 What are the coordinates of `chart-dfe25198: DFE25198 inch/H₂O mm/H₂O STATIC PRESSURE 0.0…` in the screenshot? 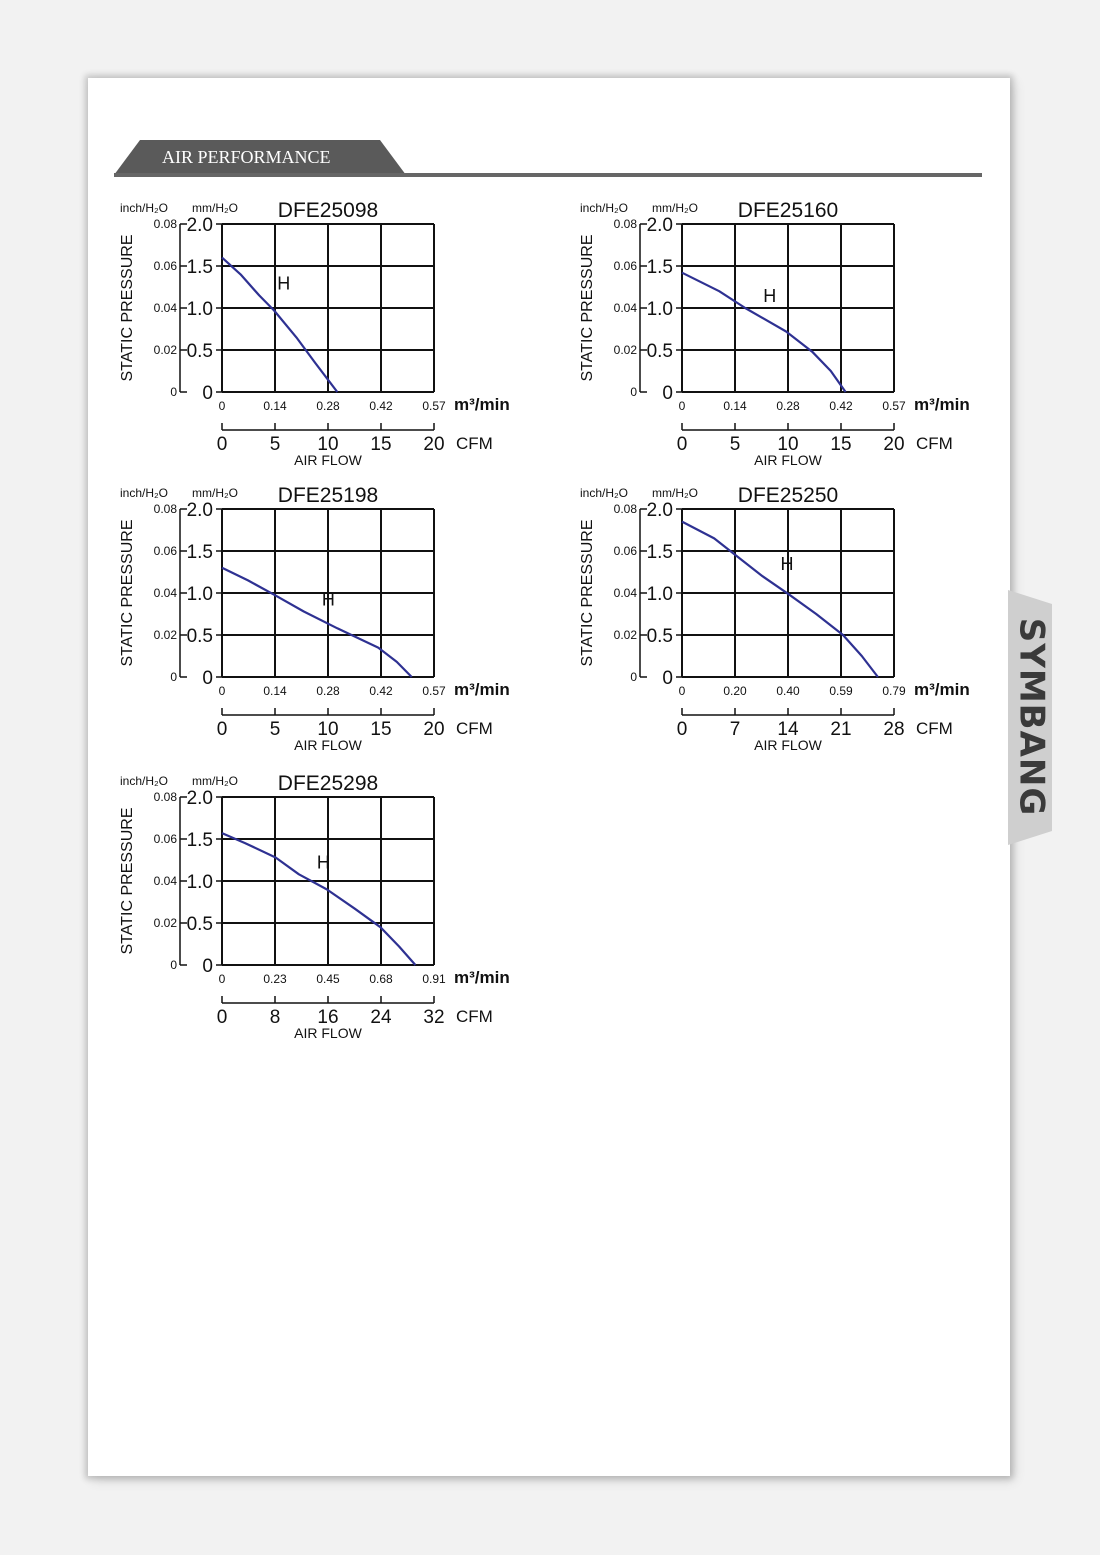 It's located at (325, 622).